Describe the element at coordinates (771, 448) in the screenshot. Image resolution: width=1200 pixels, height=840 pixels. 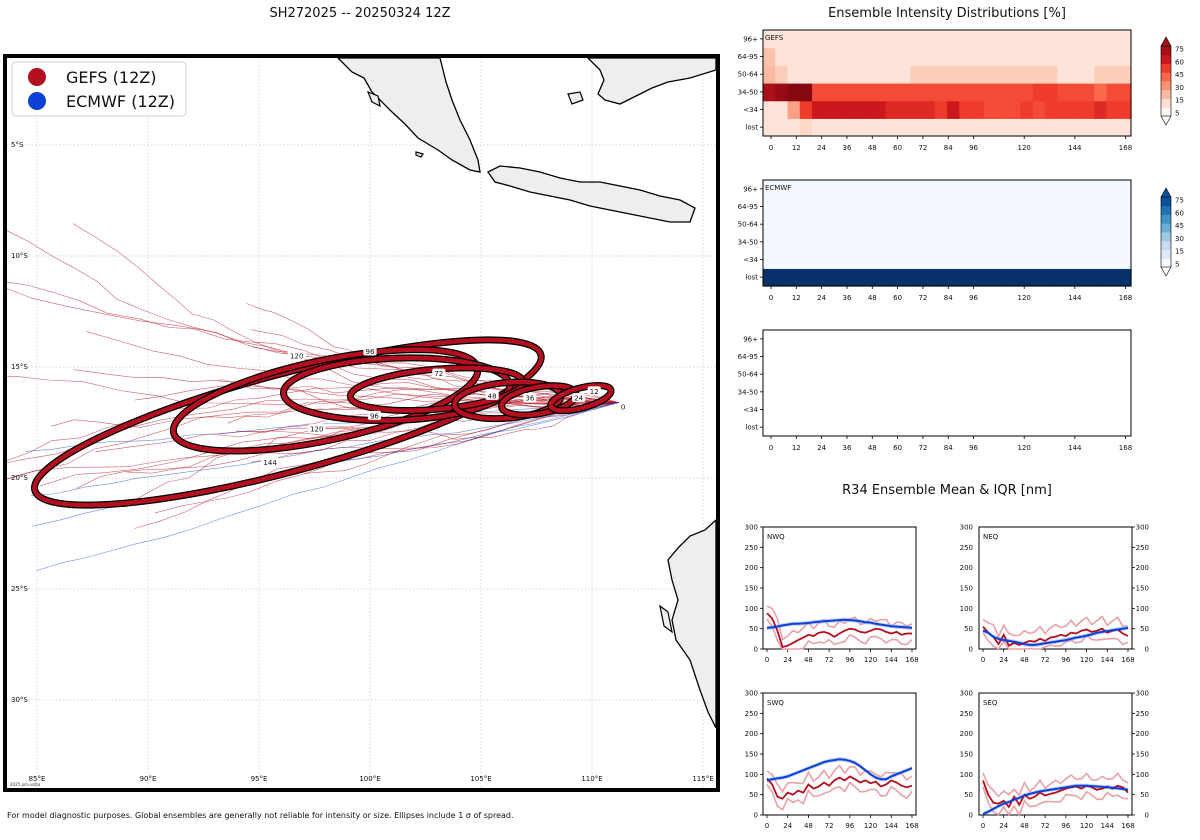
I see `heatmap-x-label: 0` at that location.